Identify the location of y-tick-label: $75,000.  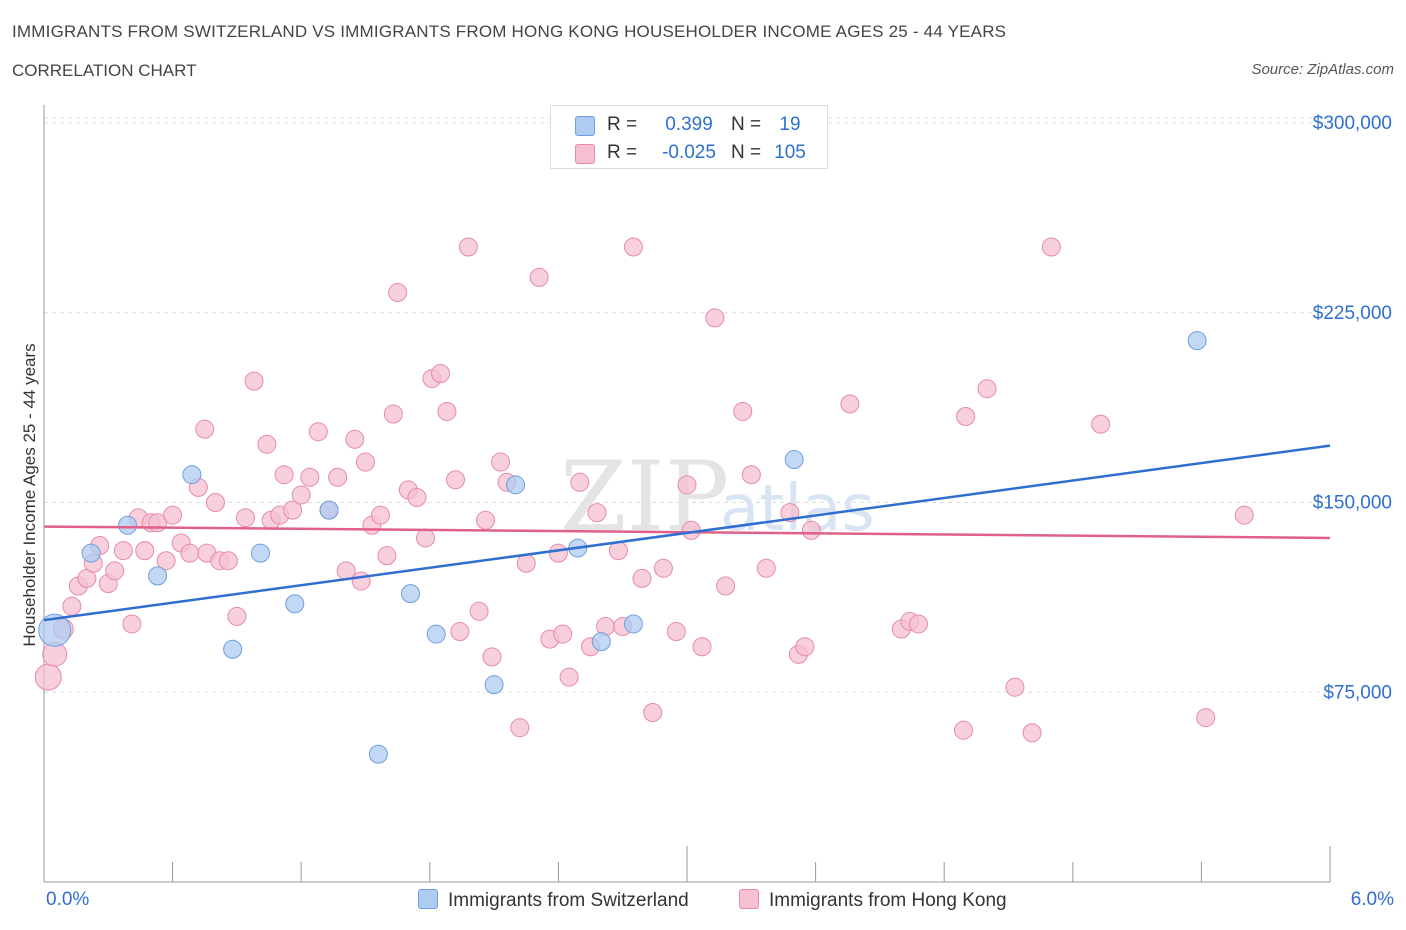
(1357, 692).